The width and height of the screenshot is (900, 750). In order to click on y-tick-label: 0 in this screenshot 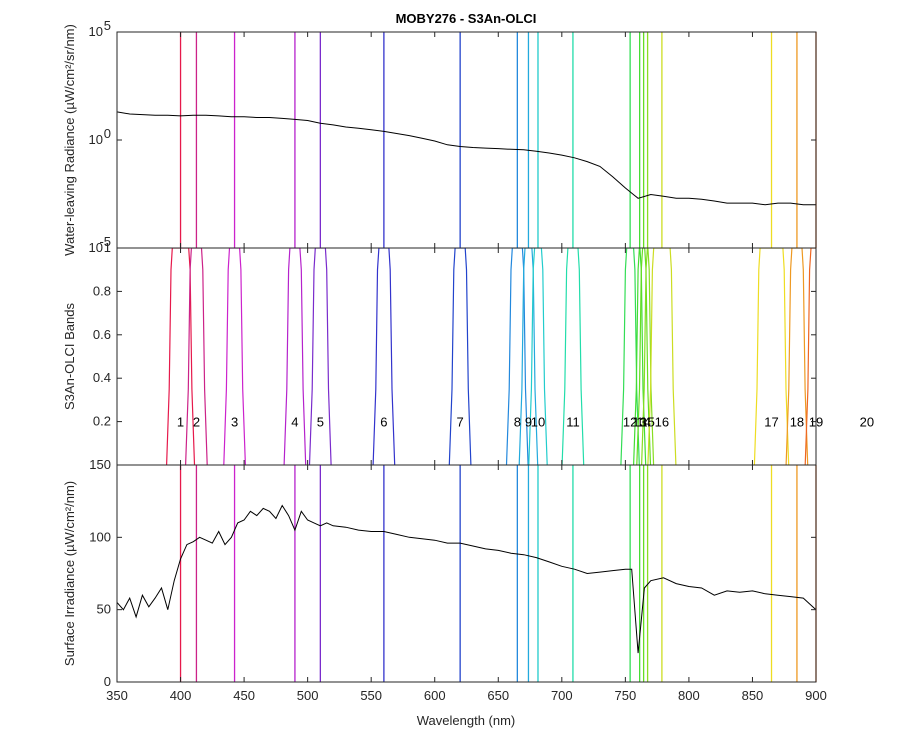, I will do `click(107, 681)`.